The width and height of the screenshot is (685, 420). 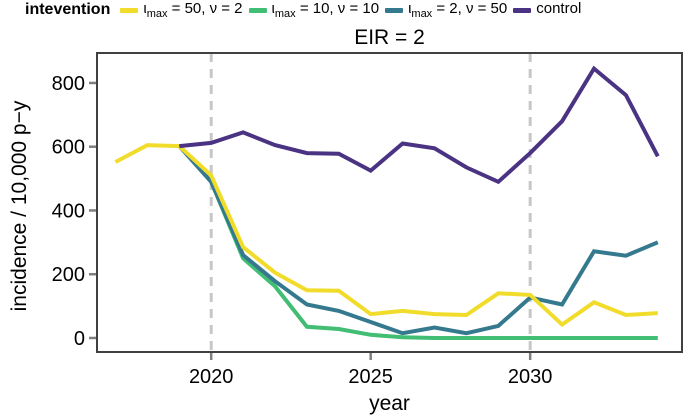 What do you see at coordinates (325, 10) in the screenshot?
I see `legend-label: ιmax = 10, ν = 10` at bounding box center [325, 10].